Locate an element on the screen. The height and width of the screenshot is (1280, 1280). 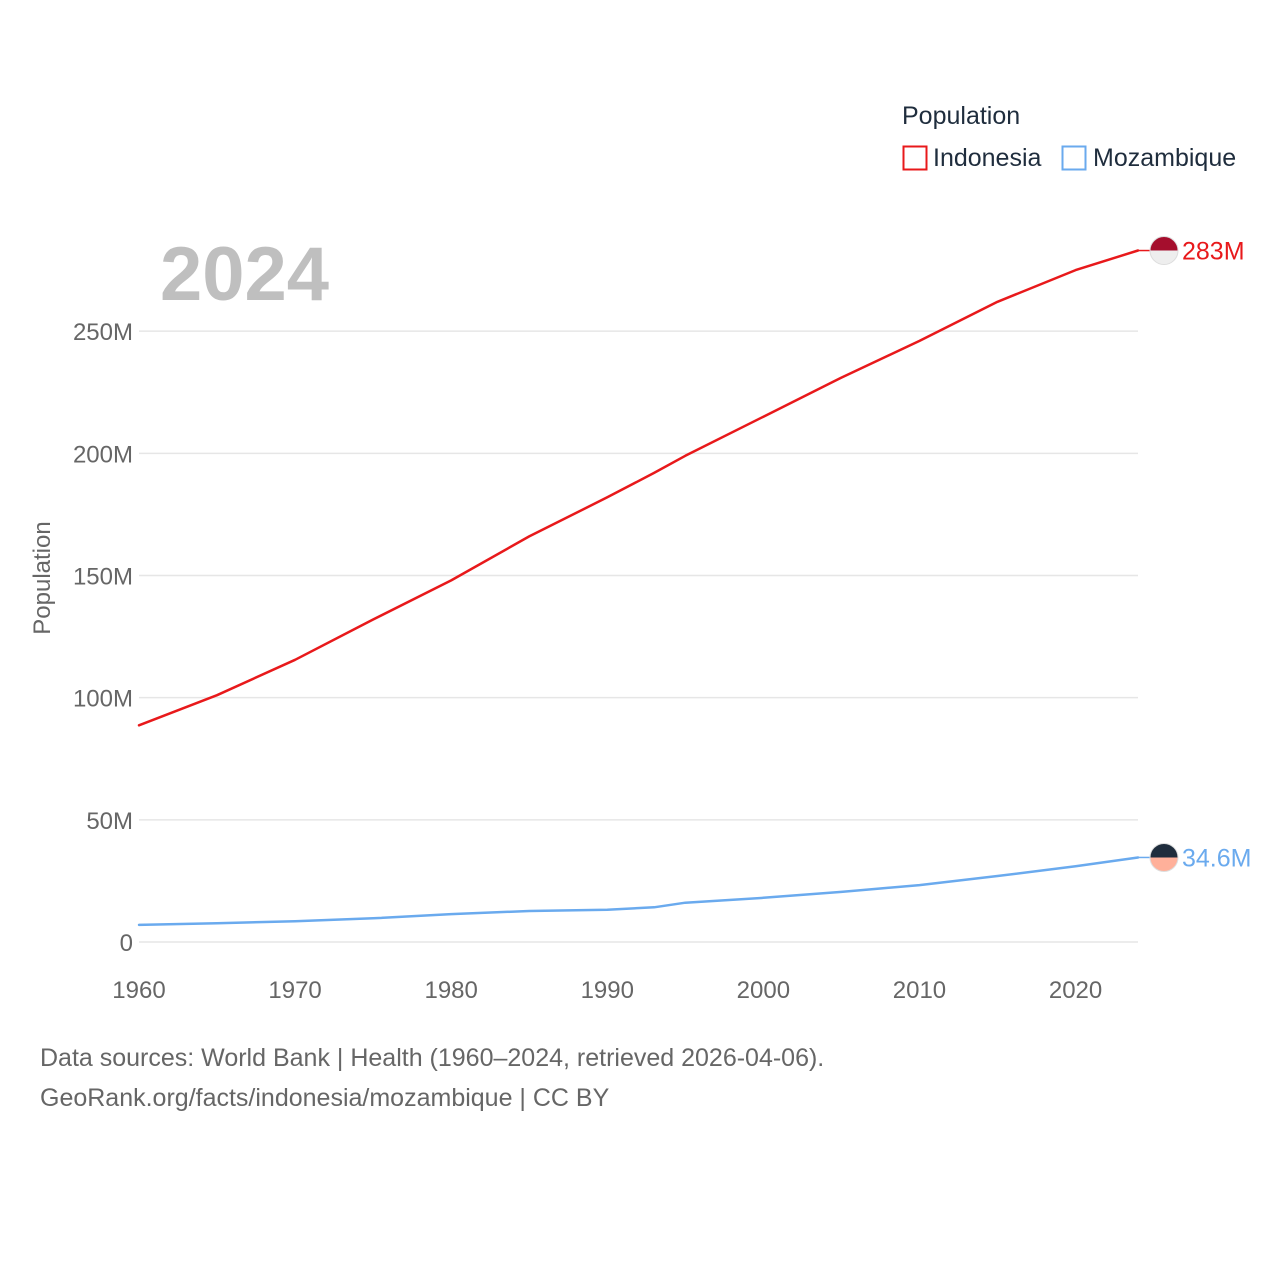
y-tick-label: 50M is located at coordinates (109, 821).